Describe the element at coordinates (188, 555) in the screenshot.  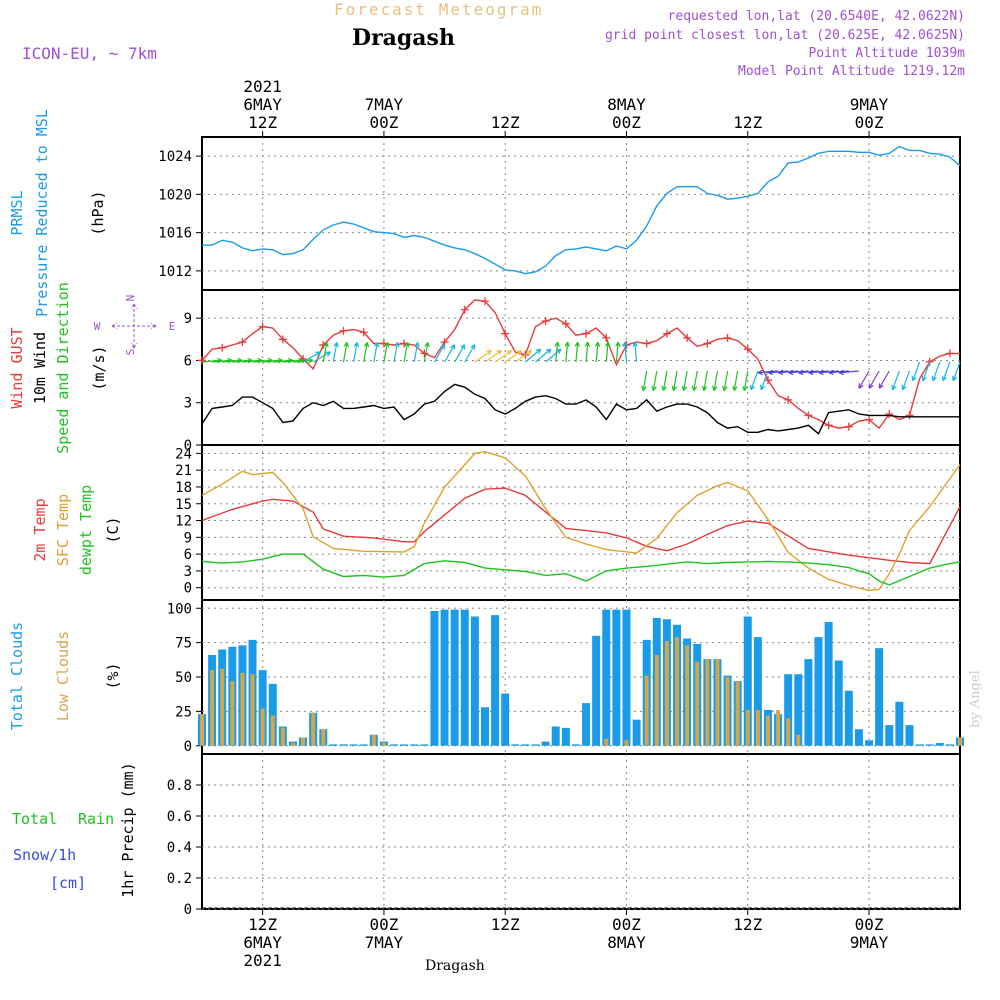
I see `y-tick-label: 6` at that location.